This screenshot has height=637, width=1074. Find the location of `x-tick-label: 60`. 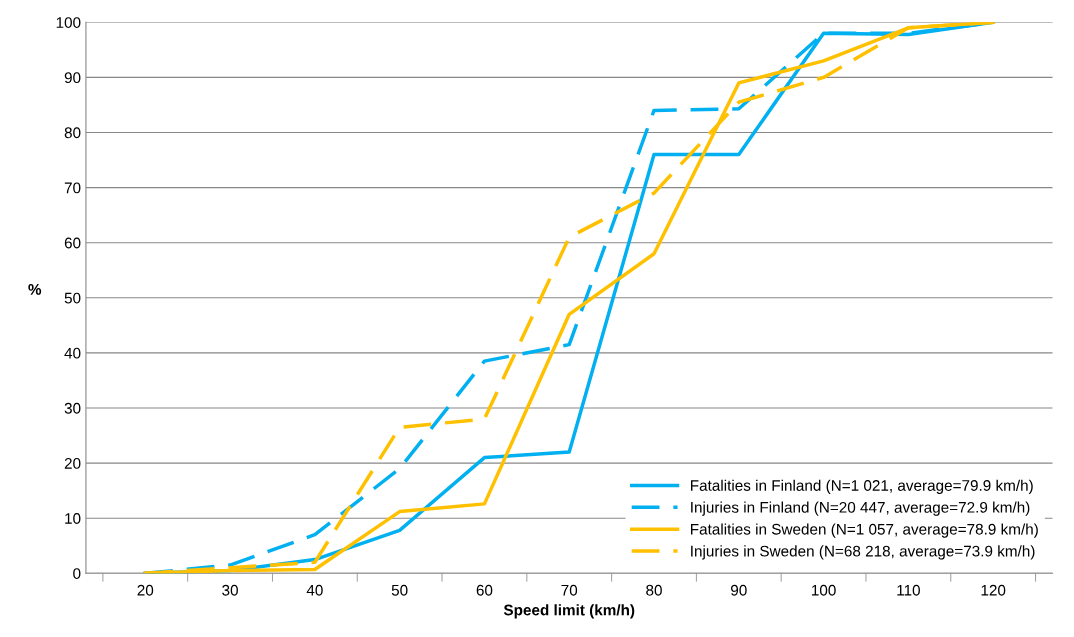

x-tick-label: 60 is located at coordinates (484, 590).